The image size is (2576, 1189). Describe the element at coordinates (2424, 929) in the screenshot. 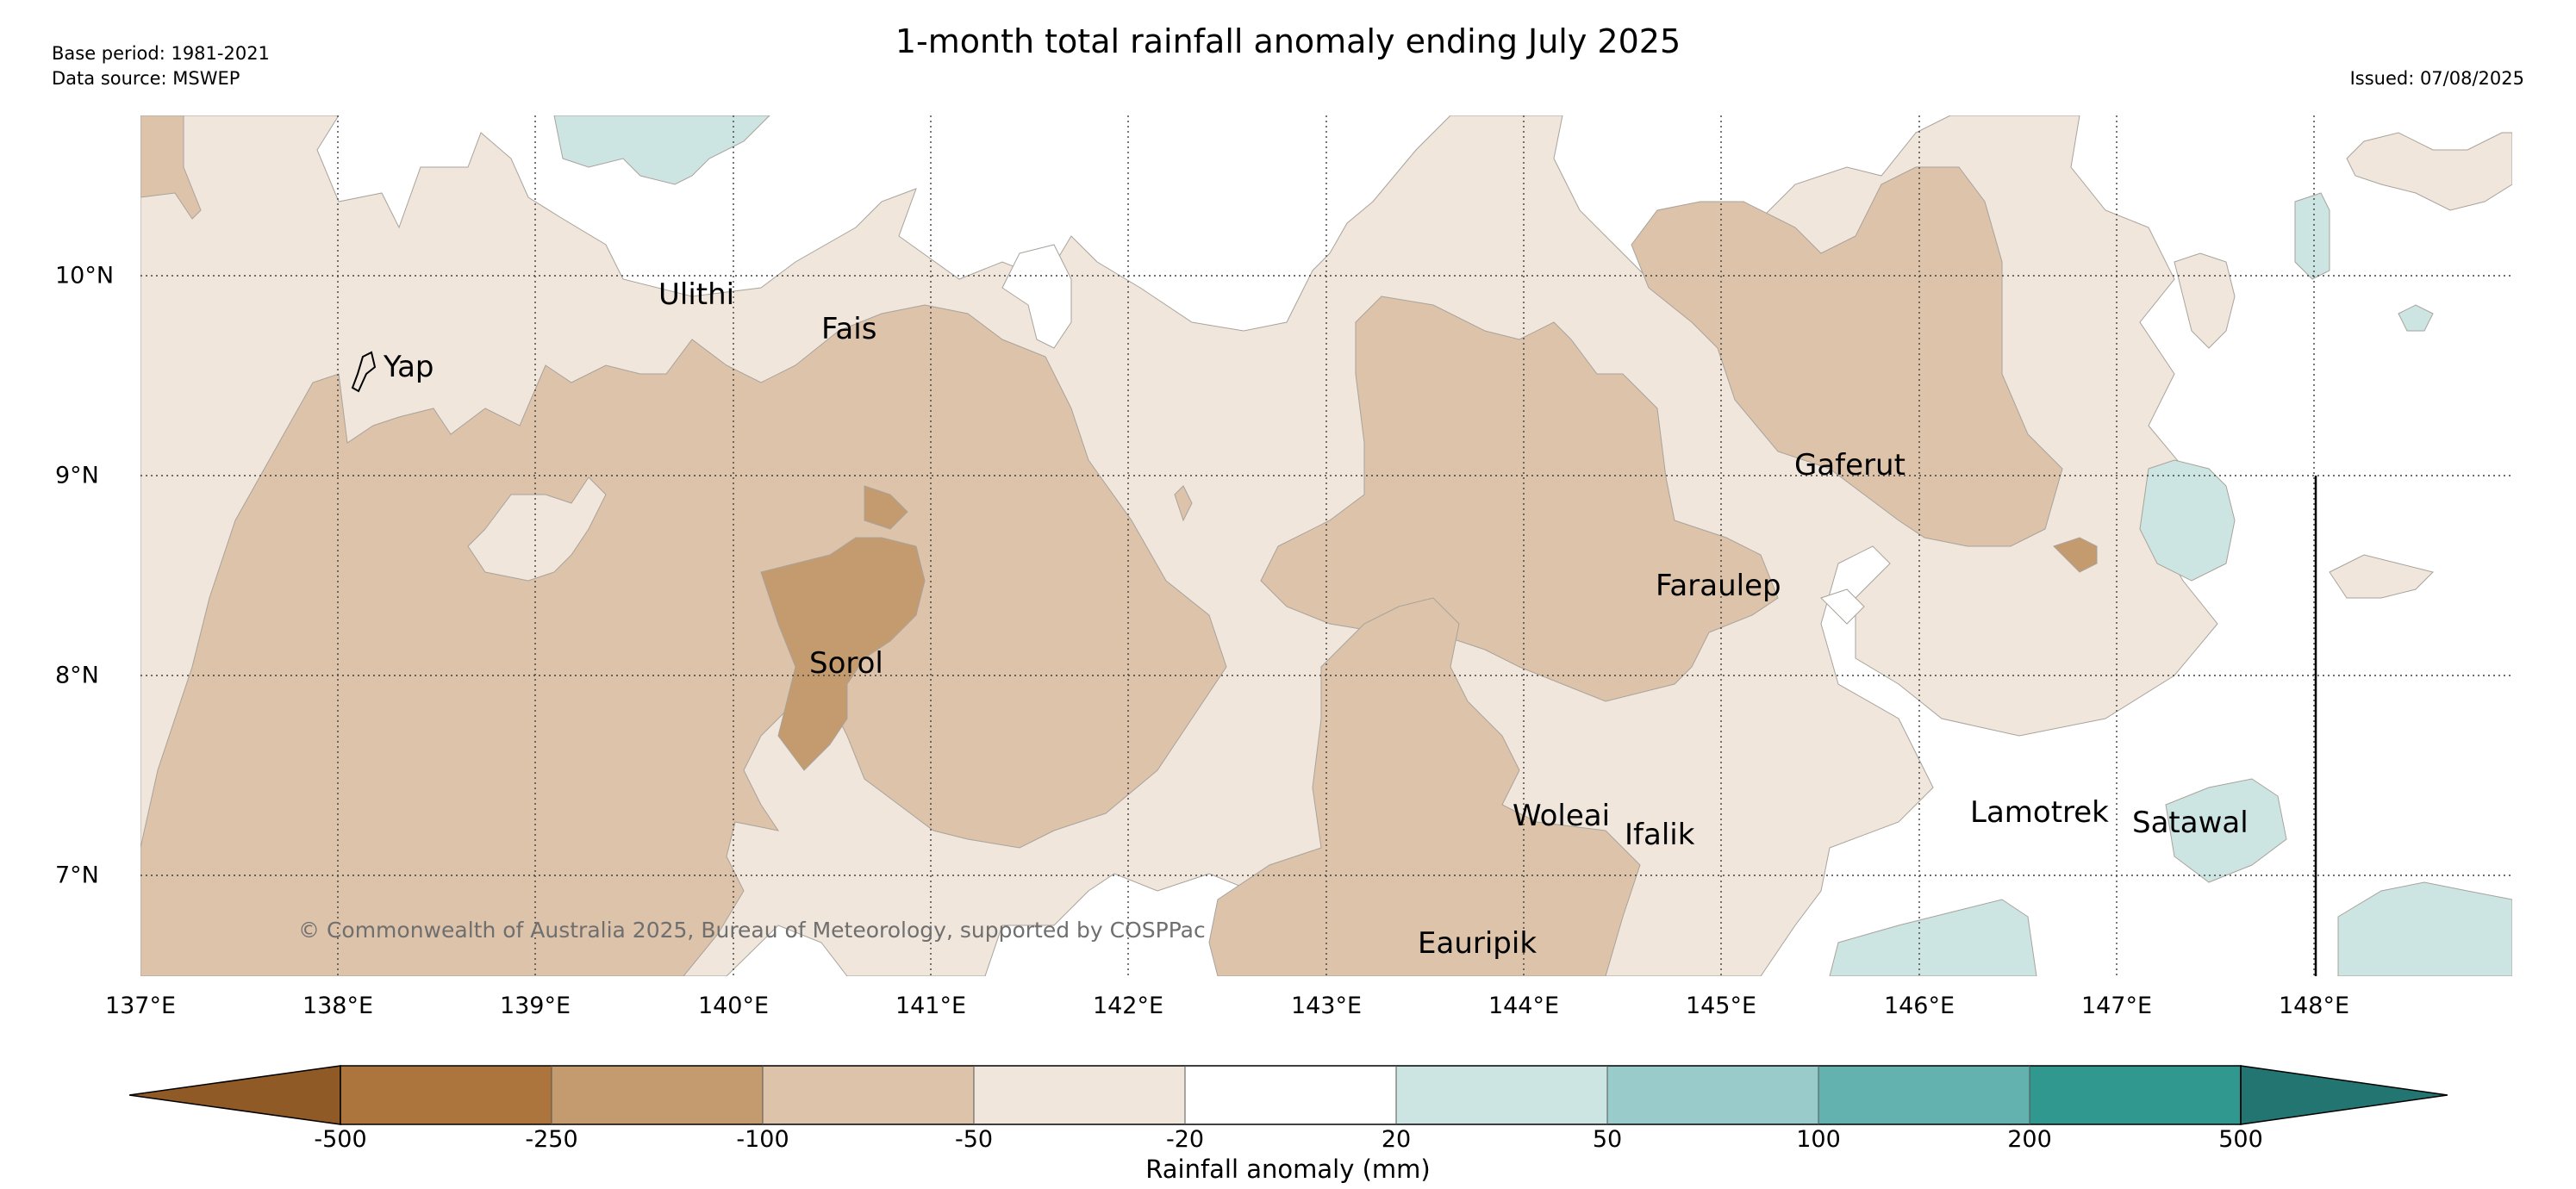

I see `wet-region-southeast` at that location.